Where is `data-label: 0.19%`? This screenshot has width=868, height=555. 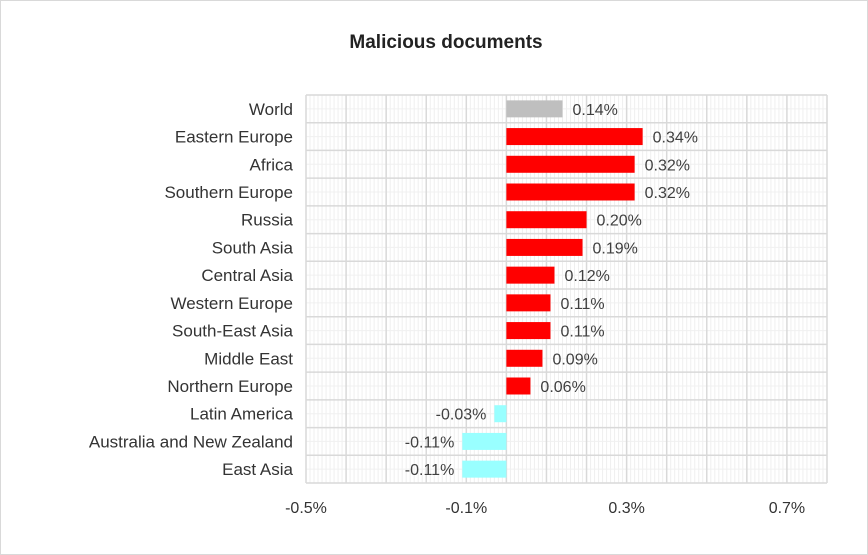
data-label: 0.19% is located at coordinates (615, 248).